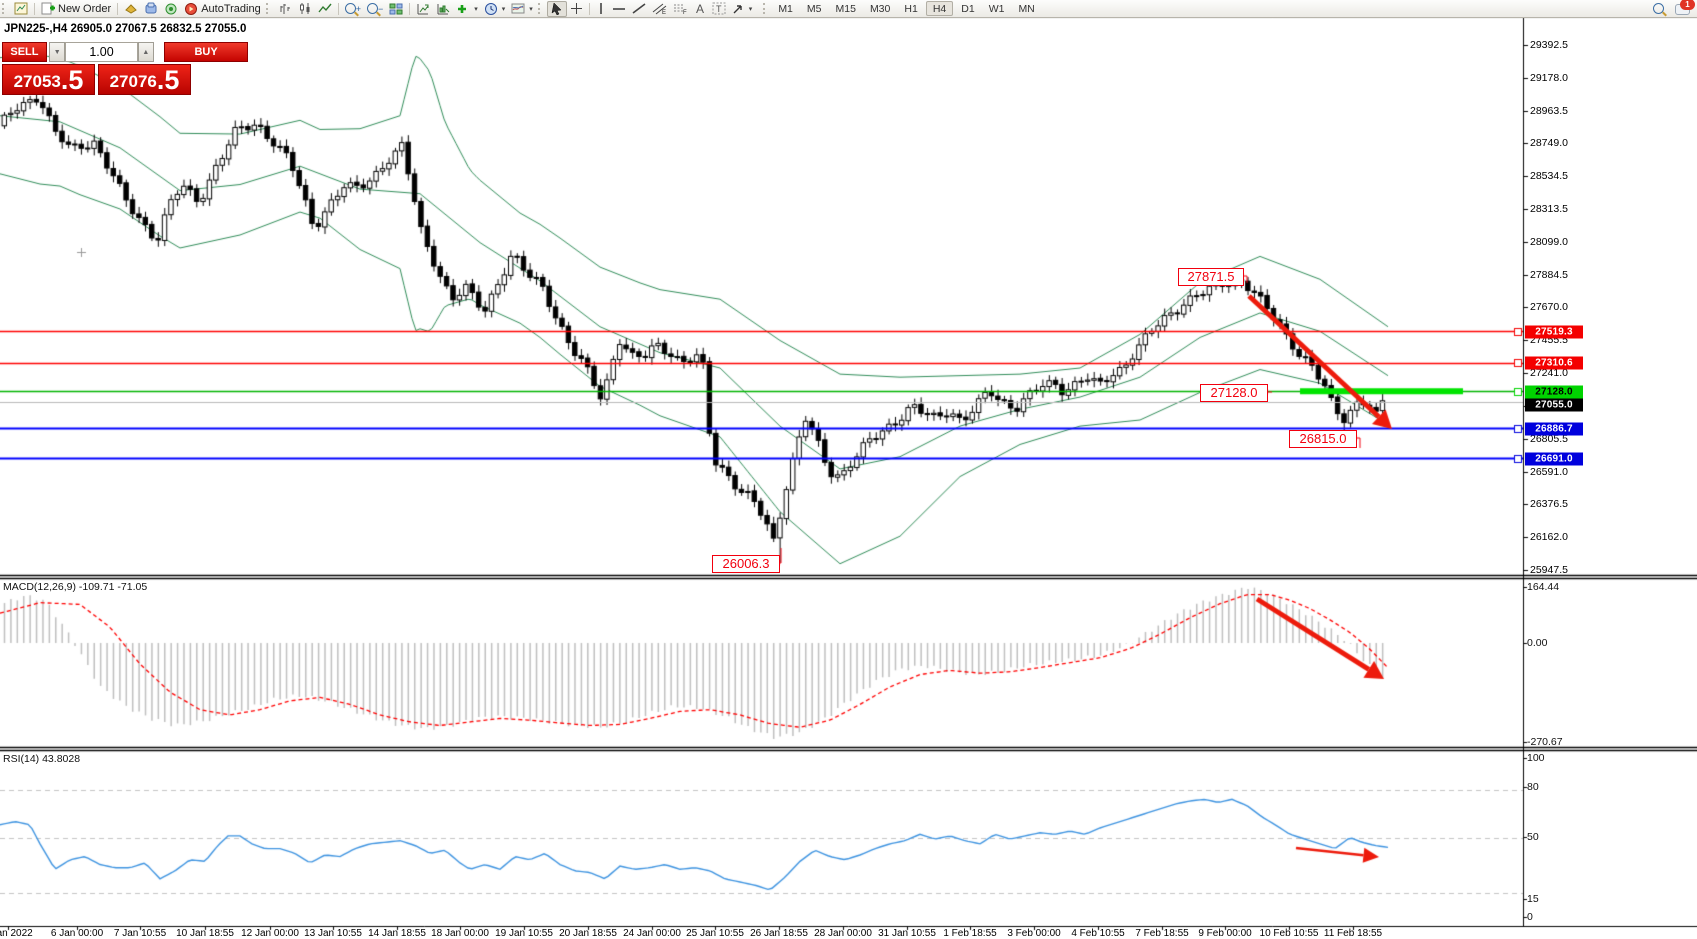 The height and width of the screenshot is (939, 1697). Describe the element at coordinates (231, 8) in the screenshot. I see `autotrading-label: AutoTrading` at that location.